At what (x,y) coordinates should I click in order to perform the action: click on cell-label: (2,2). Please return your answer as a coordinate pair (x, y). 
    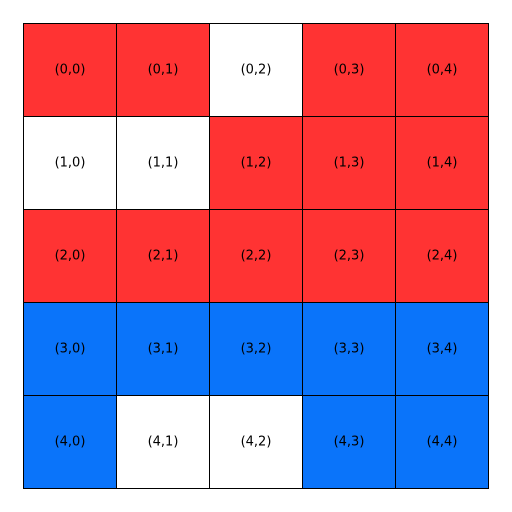
    Looking at the image, I should click on (256, 256).